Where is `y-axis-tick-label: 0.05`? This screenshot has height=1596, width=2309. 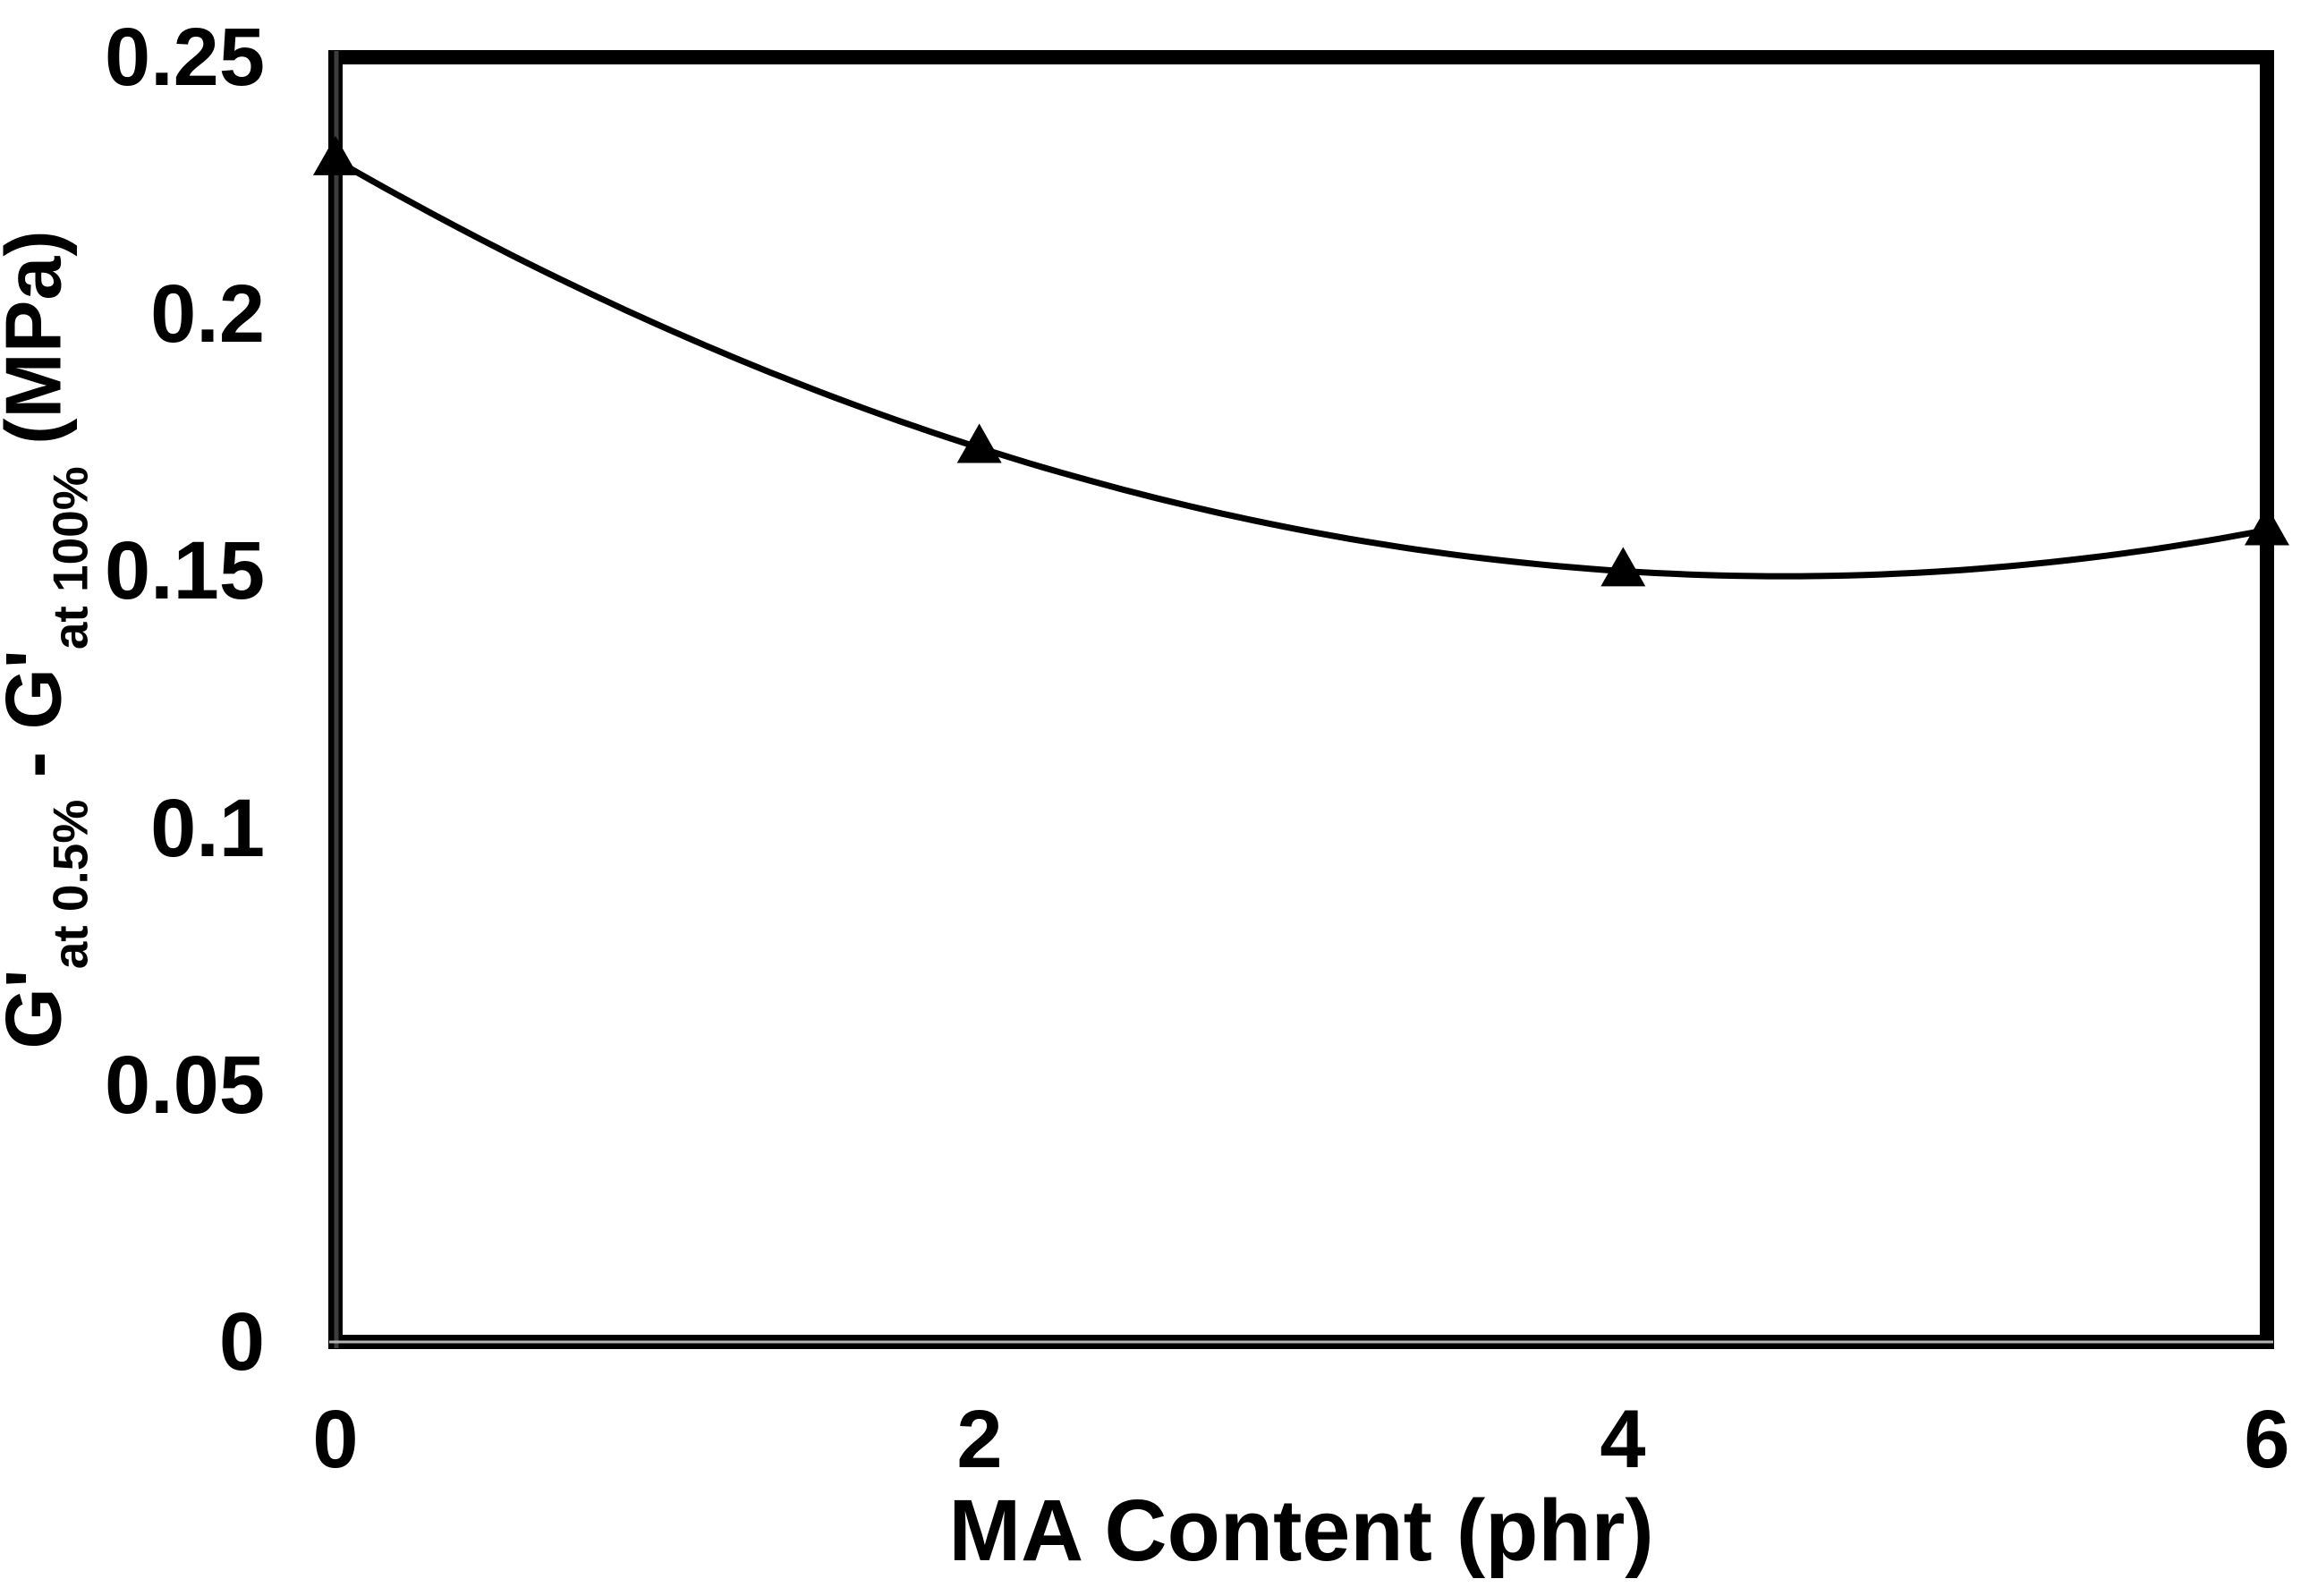
y-axis-tick-label: 0.05 is located at coordinates (184, 1086).